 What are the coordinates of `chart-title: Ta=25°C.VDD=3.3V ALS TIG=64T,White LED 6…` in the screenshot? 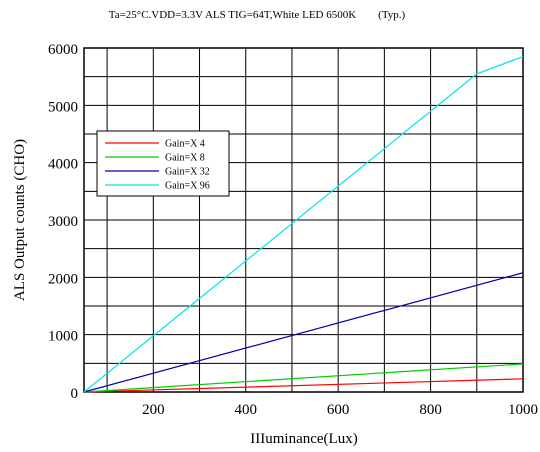 It's located at (257, 15).